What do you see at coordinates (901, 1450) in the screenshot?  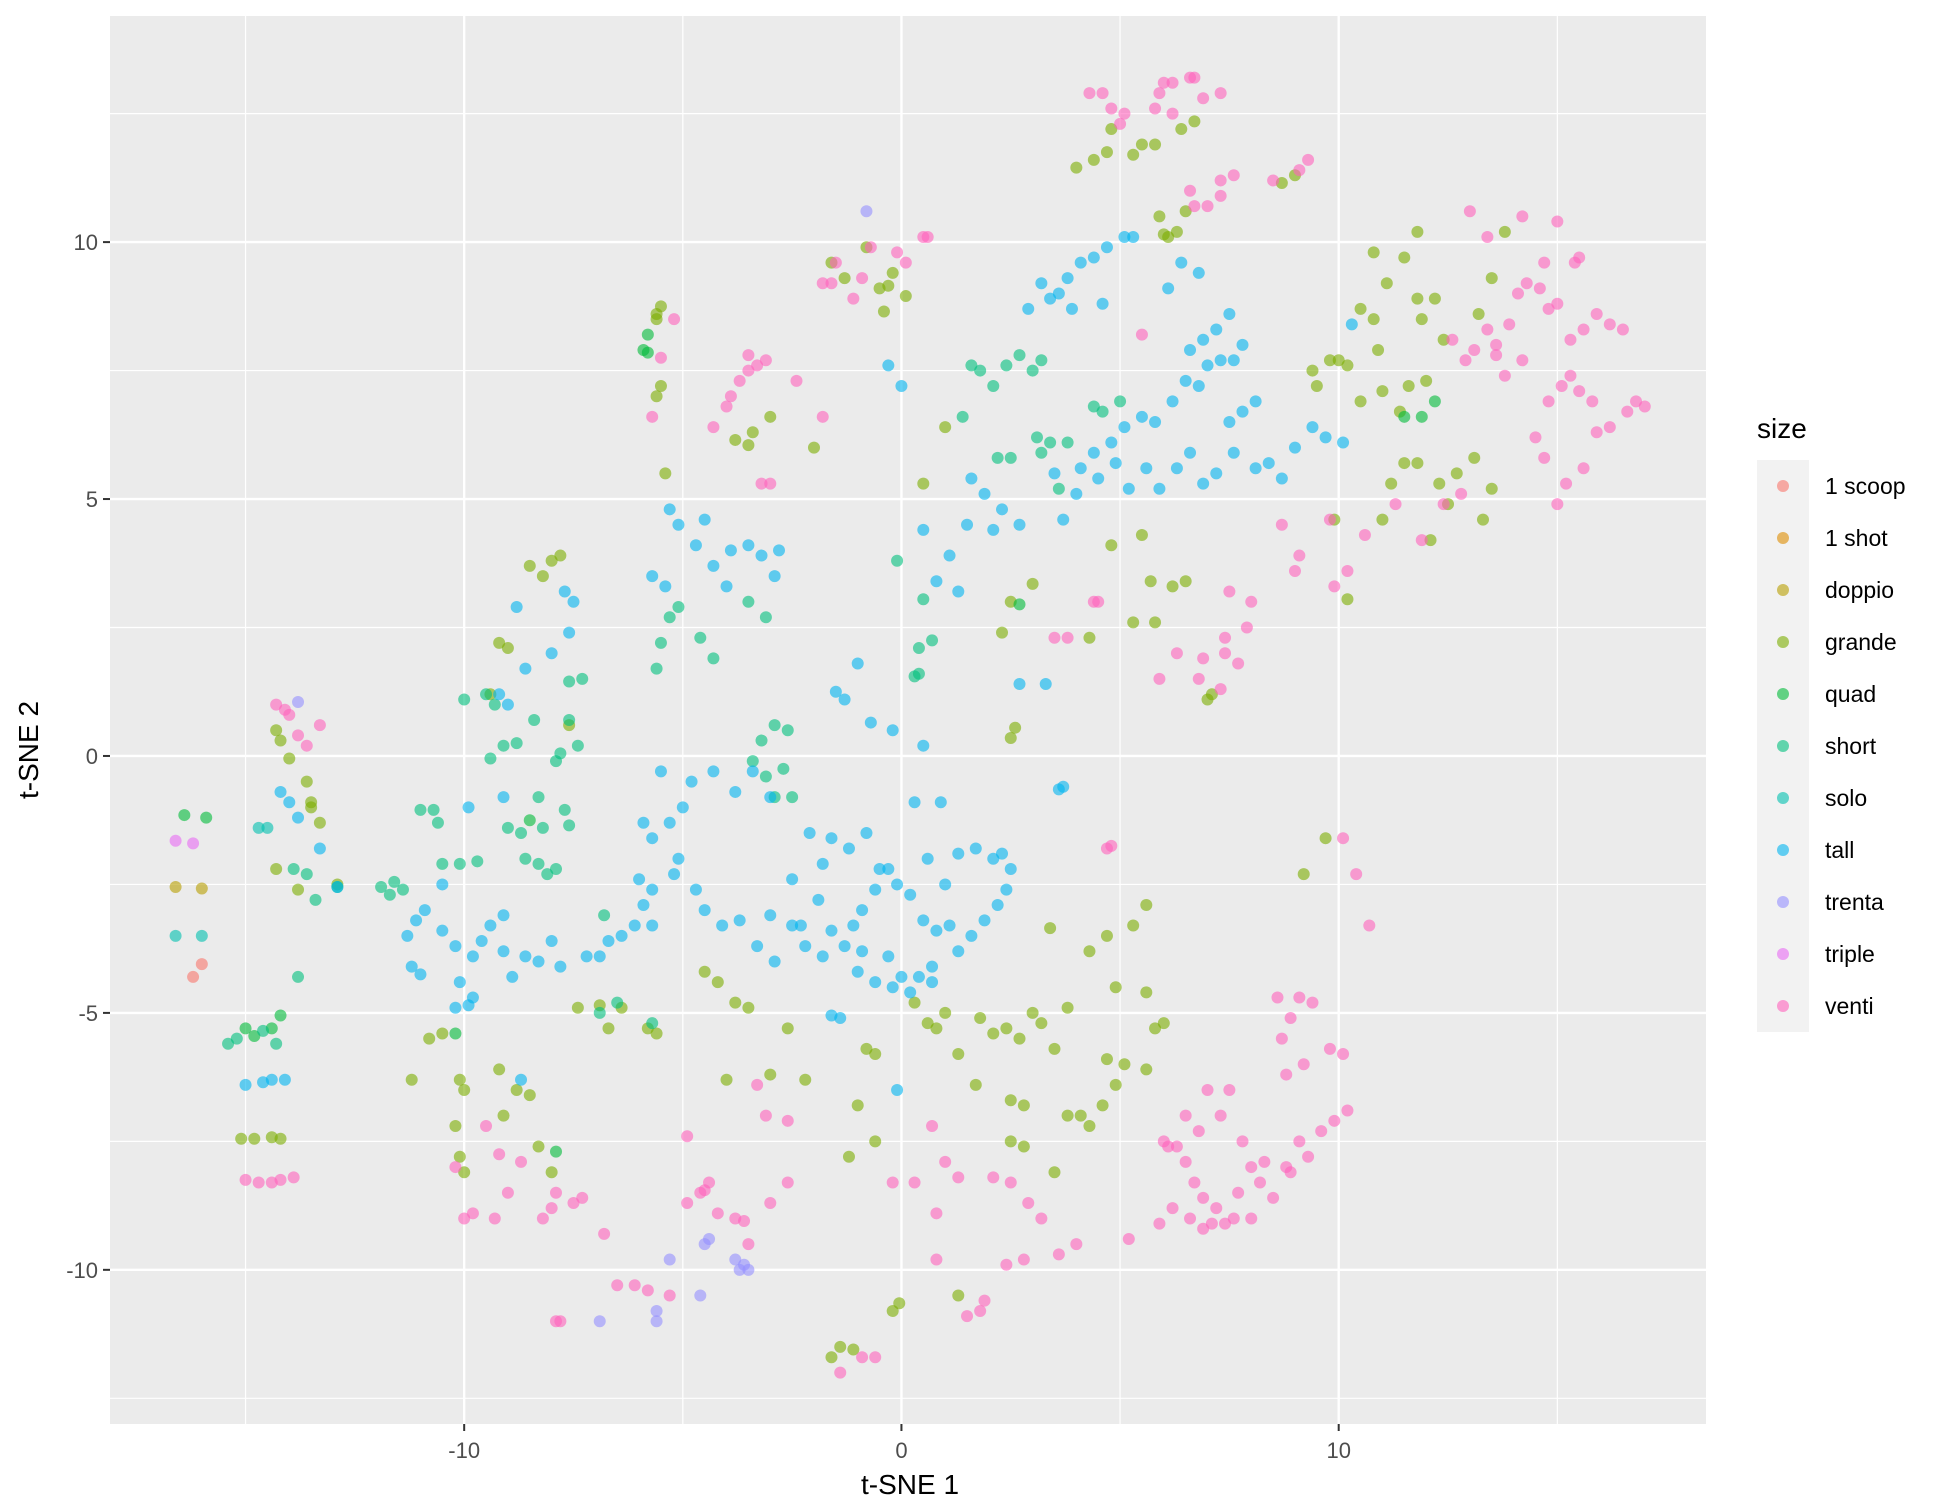 I see `x-tick-label: 0` at bounding box center [901, 1450].